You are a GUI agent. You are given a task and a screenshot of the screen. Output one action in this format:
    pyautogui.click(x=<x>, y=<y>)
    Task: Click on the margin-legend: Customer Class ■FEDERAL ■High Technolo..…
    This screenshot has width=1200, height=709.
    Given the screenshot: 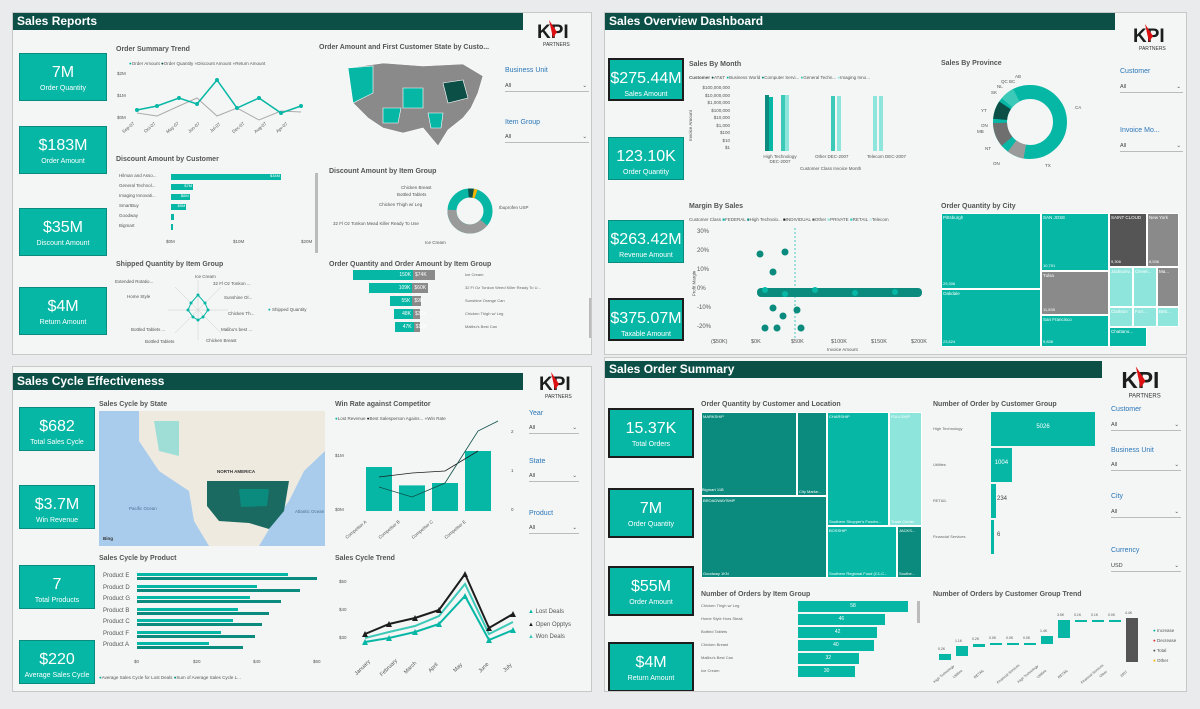 What is the action you would take?
    pyautogui.click(x=789, y=219)
    